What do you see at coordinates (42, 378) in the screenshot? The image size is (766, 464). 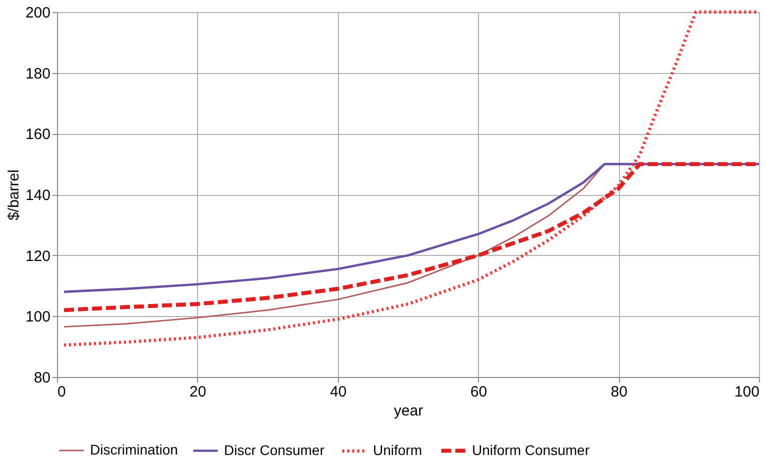 I see `y-tick-label: 80` at bounding box center [42, 378].